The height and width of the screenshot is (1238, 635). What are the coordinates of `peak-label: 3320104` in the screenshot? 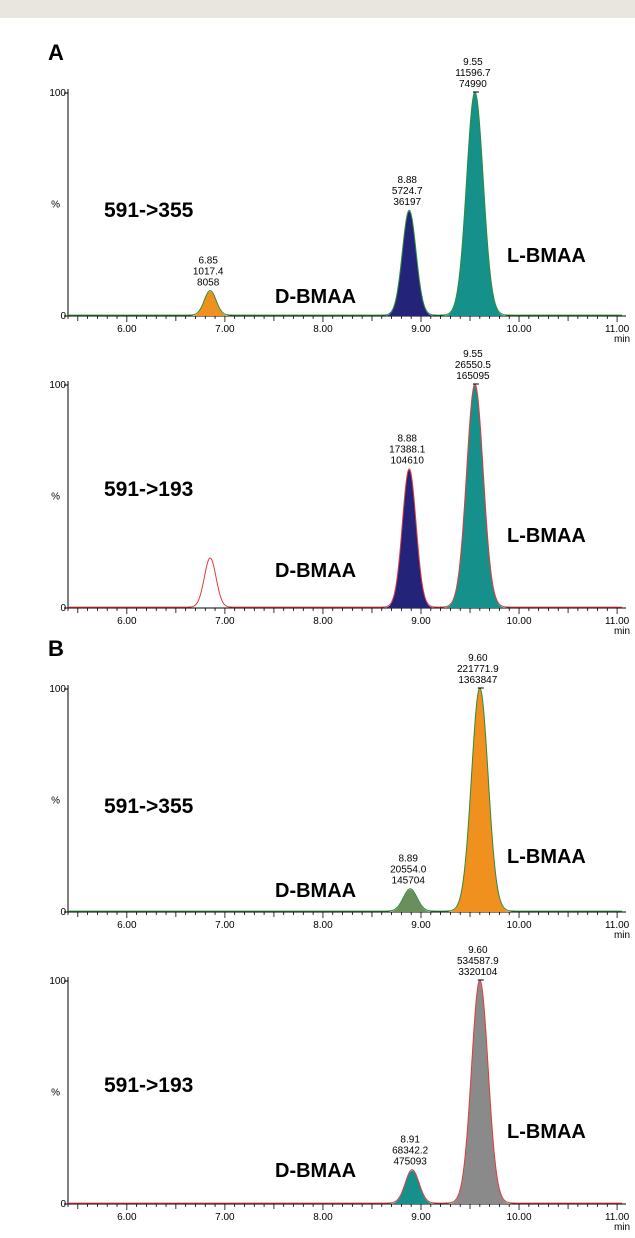 It's located at (477, 972).